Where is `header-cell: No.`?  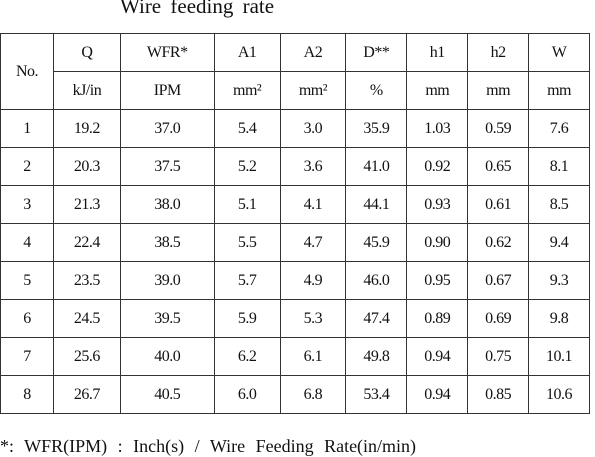 header-cell: No. is located at coordinates (27, 71).